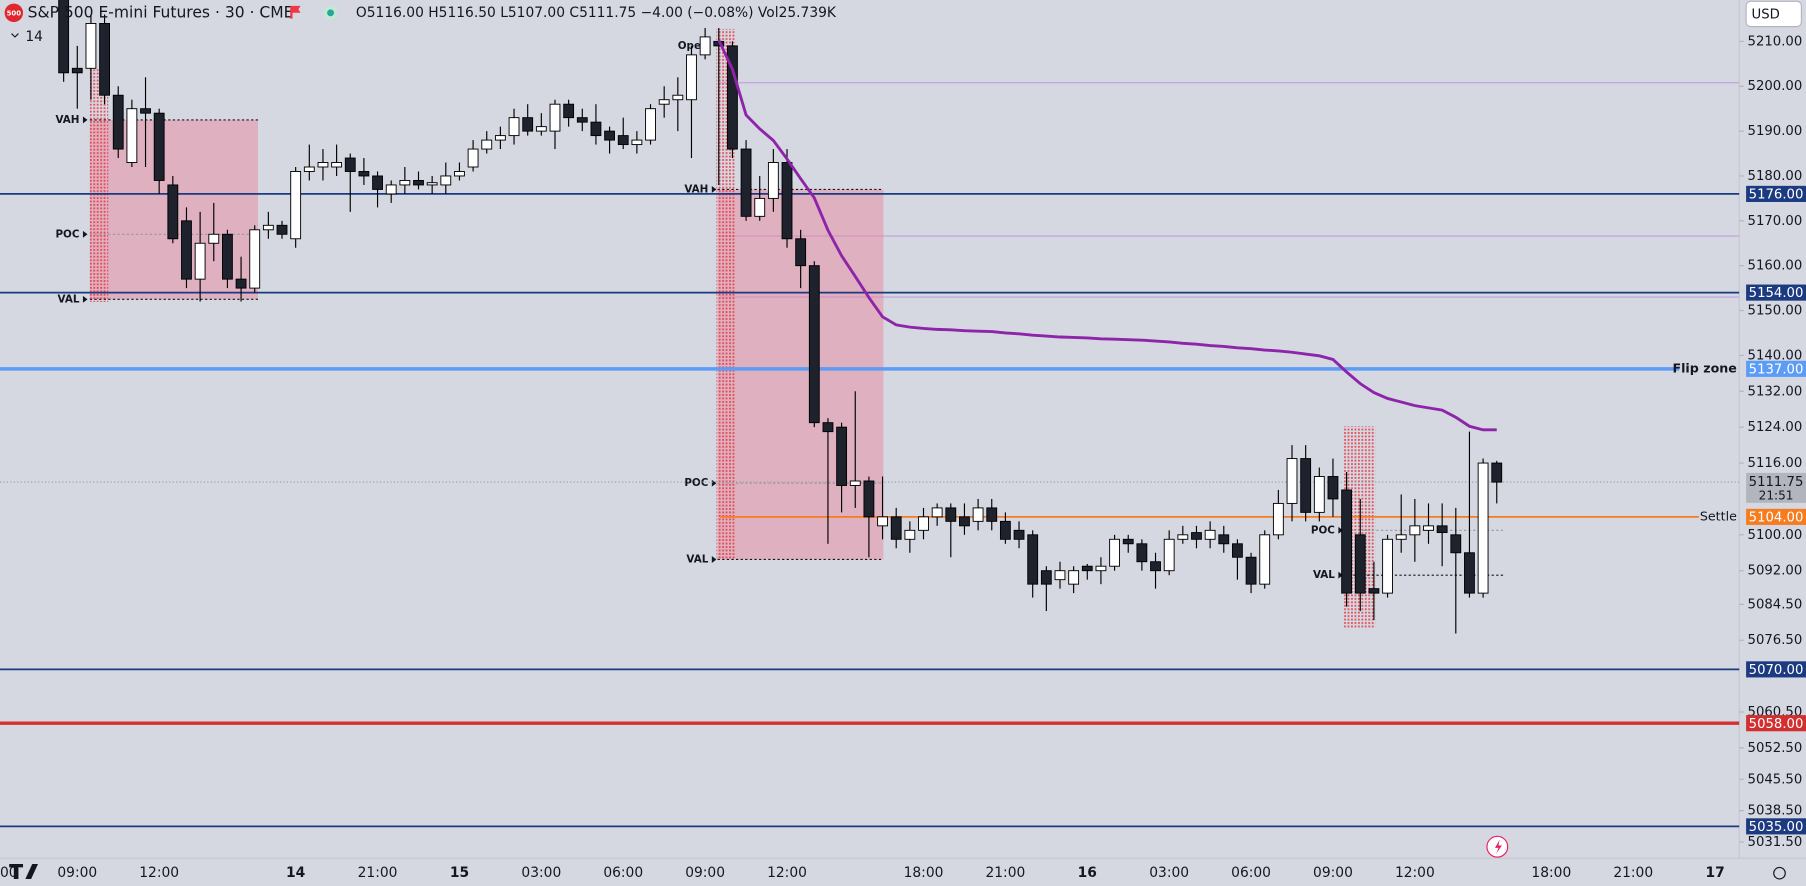 The height and width of the screenshot is (886, 1806). What do you see at coordinates (1775, 41) in the screenshot?
I see `y-tick-label: 5210.00` at bounding box center [1775, 41].